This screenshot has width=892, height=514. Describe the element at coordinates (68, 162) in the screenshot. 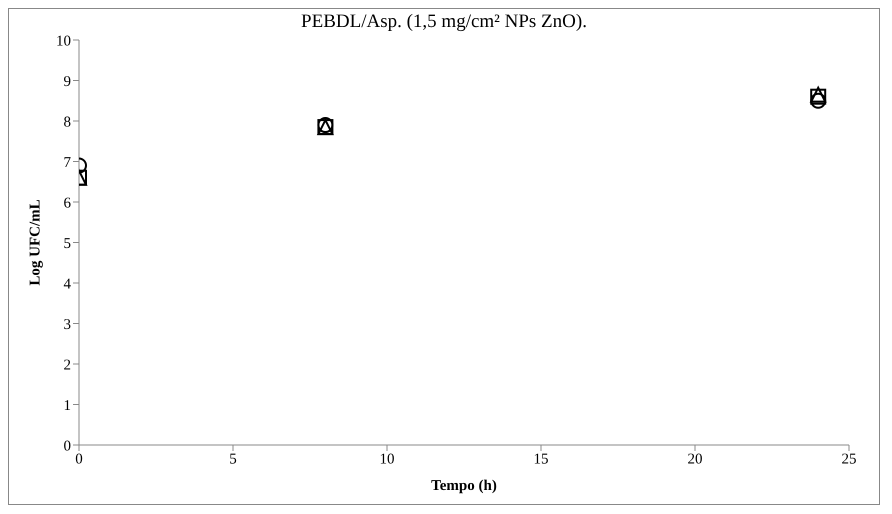

I see `y-tick-label: 7` at that location.